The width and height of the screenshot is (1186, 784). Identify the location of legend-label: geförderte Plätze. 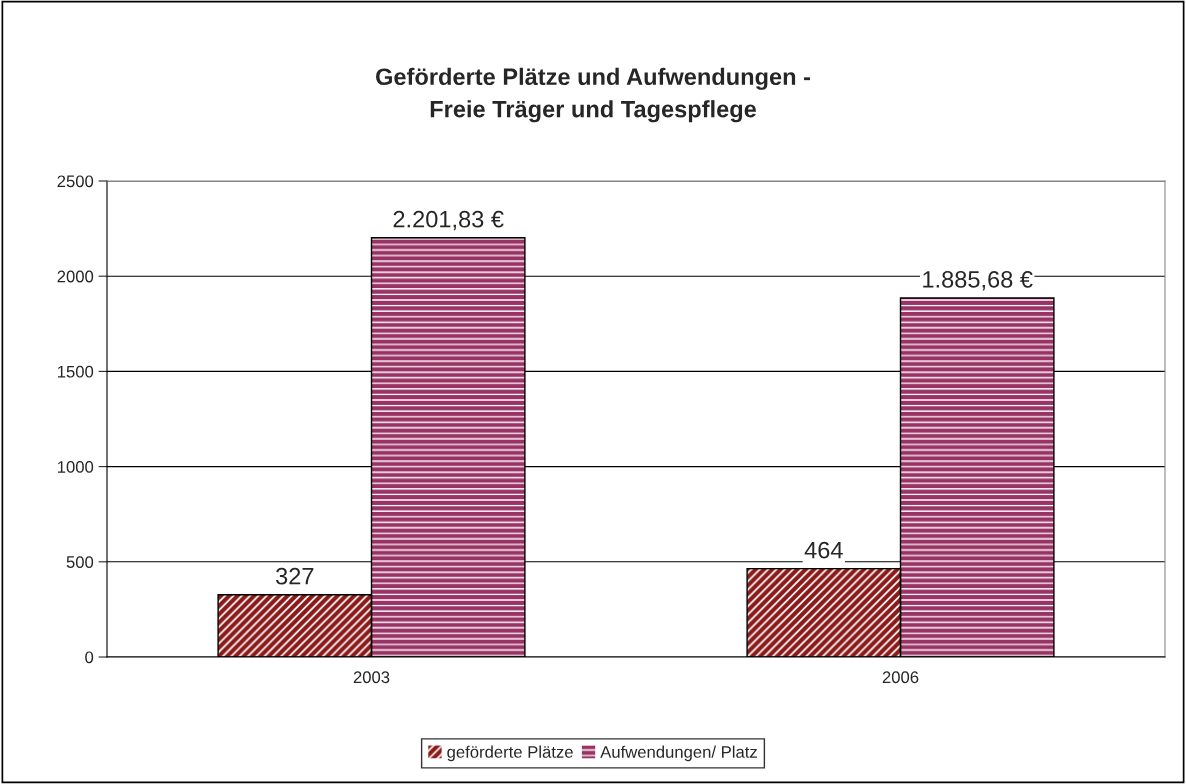
(510, 753).